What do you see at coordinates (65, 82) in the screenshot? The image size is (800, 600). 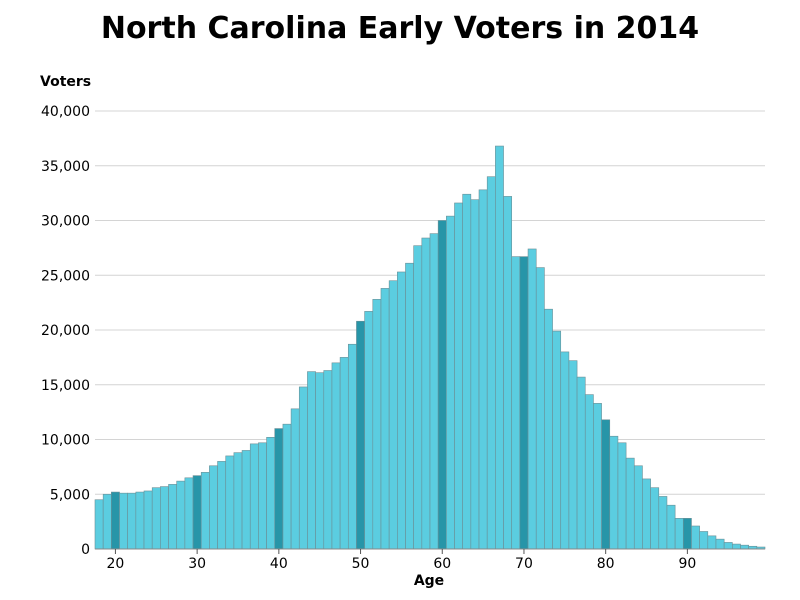 I see `y-axis-label: Voters` at bounding box center [65, 82].